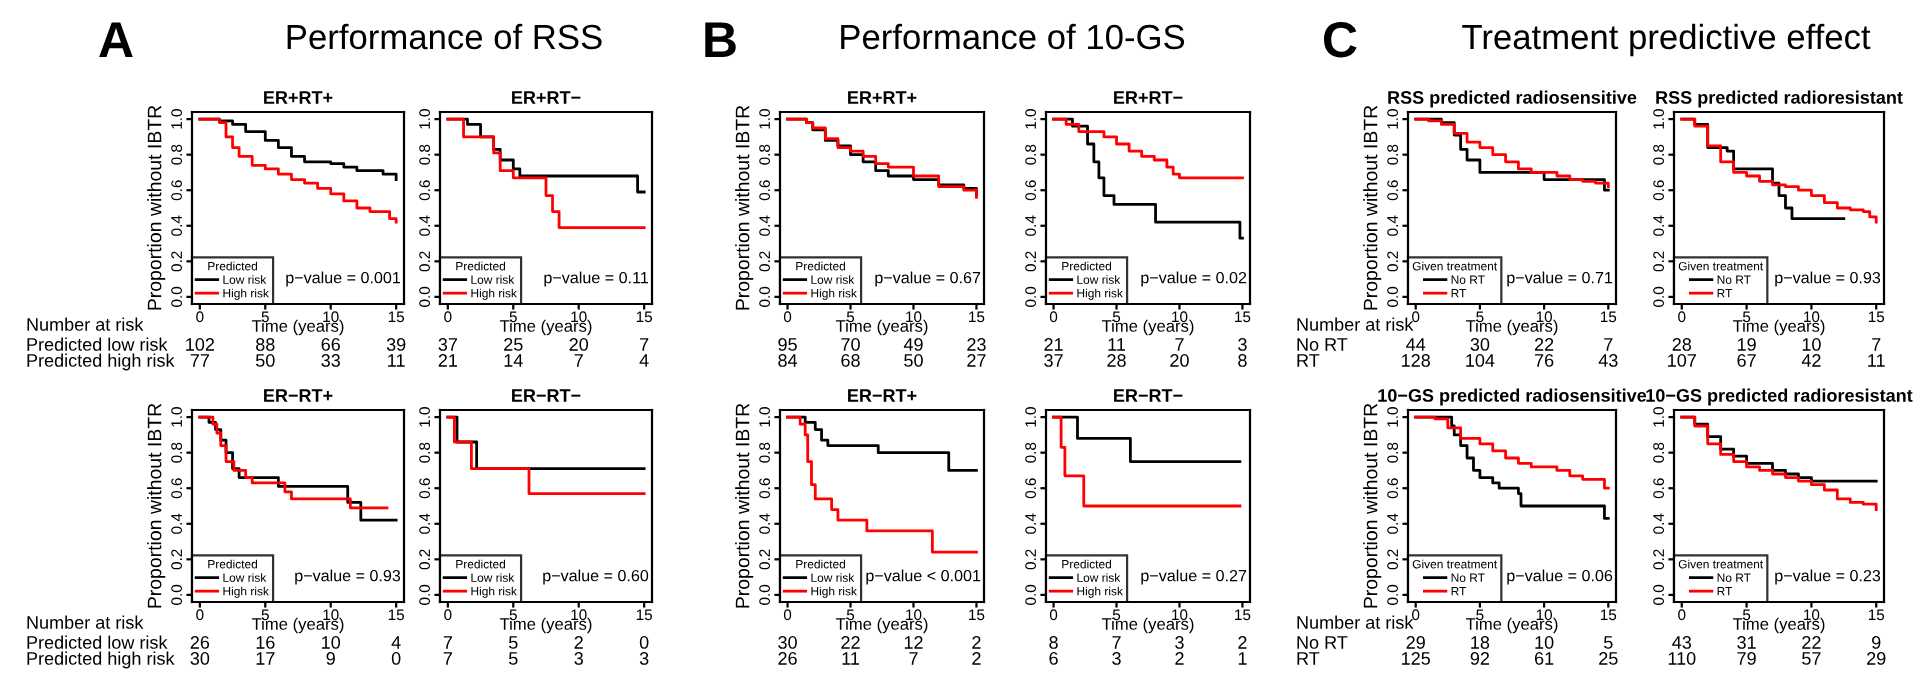 Image resolution: width=1922 pixels, height=676 pixels. Describe the element at coordinates (1145, 360) in the screenshot. I see `text: 37 28 20 8` at that location.